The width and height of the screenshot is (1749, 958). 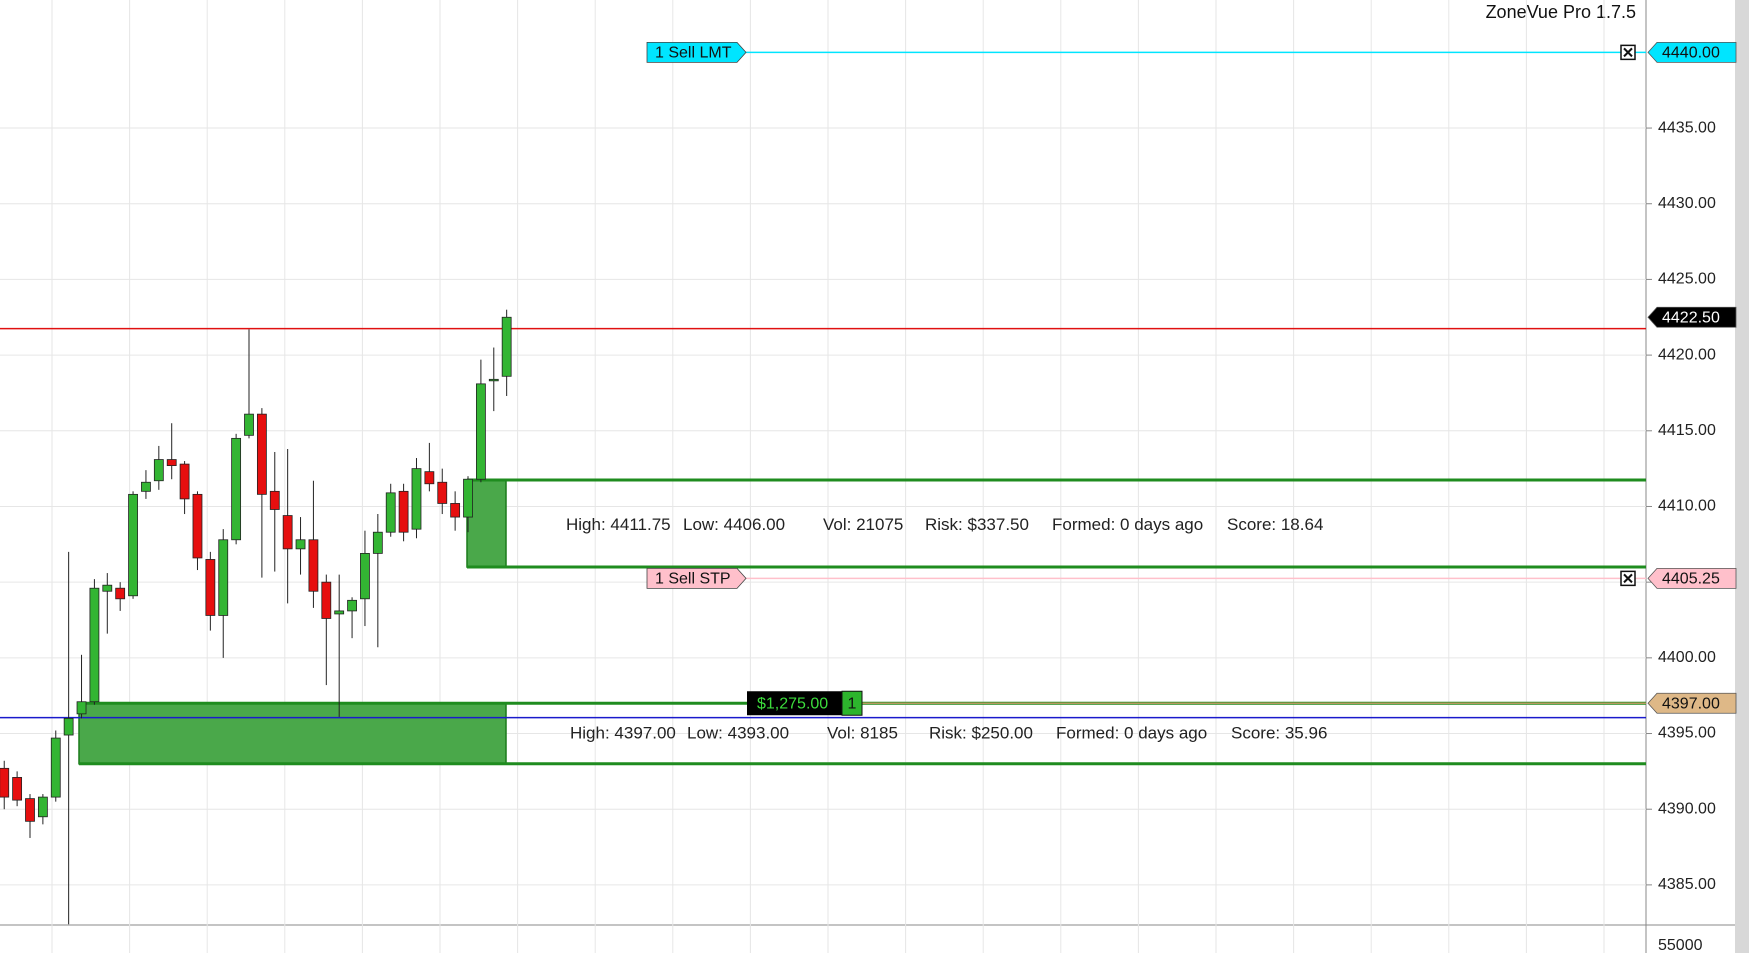 What do you see at coordinates (1742, 476) in the screenshot?
I see `side-panel` at bounding box center [1742, 476].